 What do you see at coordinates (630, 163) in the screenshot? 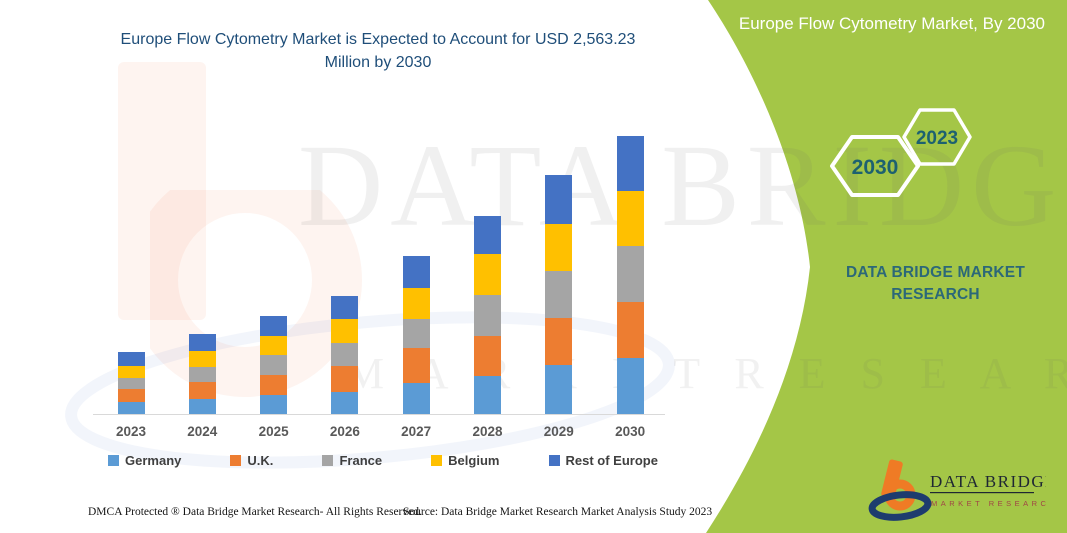
I see `bar-segment-rest-of-europe-2030` at bounding box center [630, 163].